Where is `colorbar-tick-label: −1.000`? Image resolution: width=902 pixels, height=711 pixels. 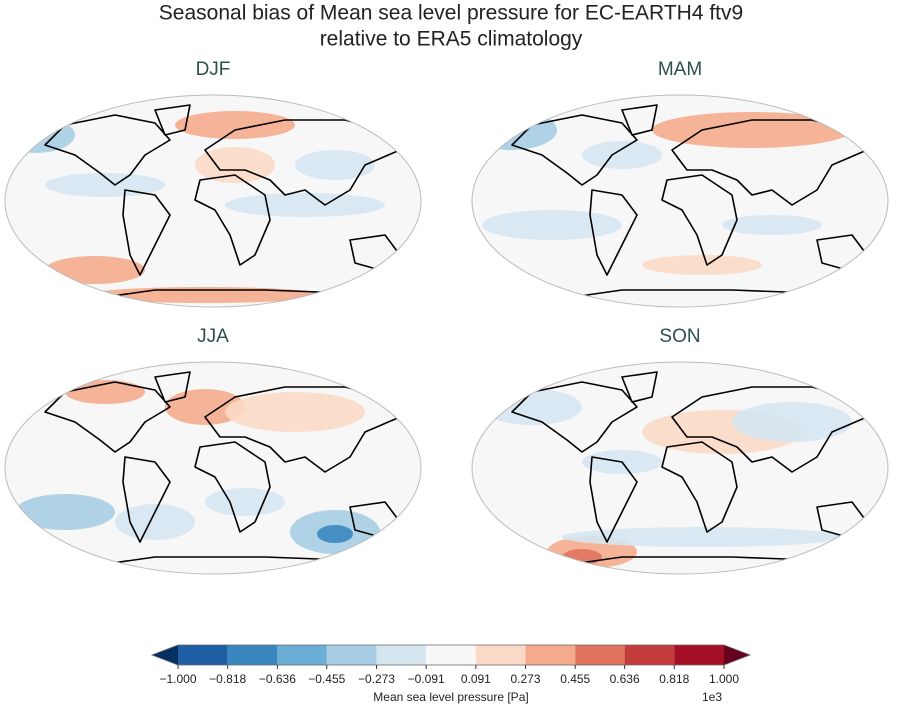 colorbar-tick-label: −1.000 is located at coordinates (177, 679).